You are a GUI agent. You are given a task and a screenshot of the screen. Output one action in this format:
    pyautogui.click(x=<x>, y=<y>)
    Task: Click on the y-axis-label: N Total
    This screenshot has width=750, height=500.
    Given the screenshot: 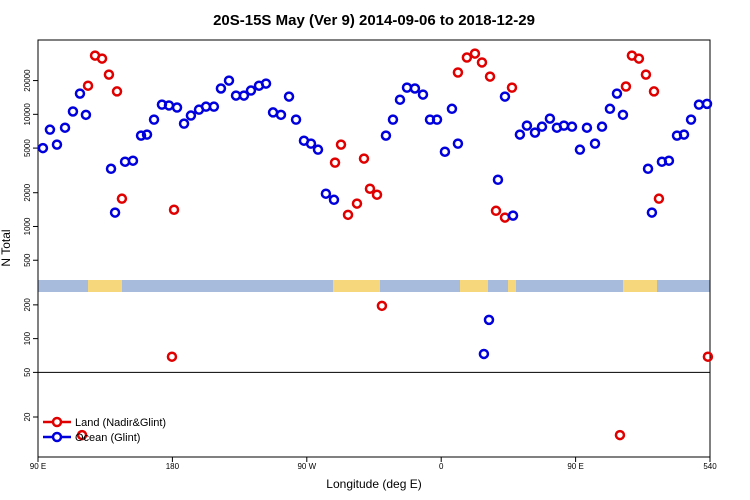 What is the action you would take?
    pyautogui.click(x=6, y=247)
    